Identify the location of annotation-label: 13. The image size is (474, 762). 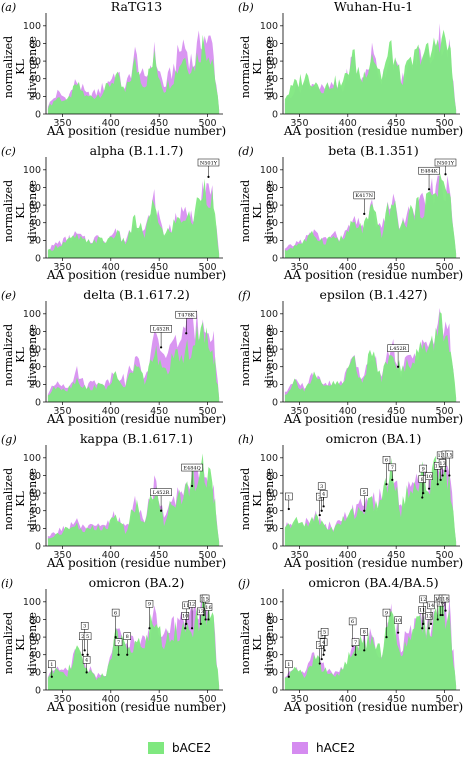
(442, 464).